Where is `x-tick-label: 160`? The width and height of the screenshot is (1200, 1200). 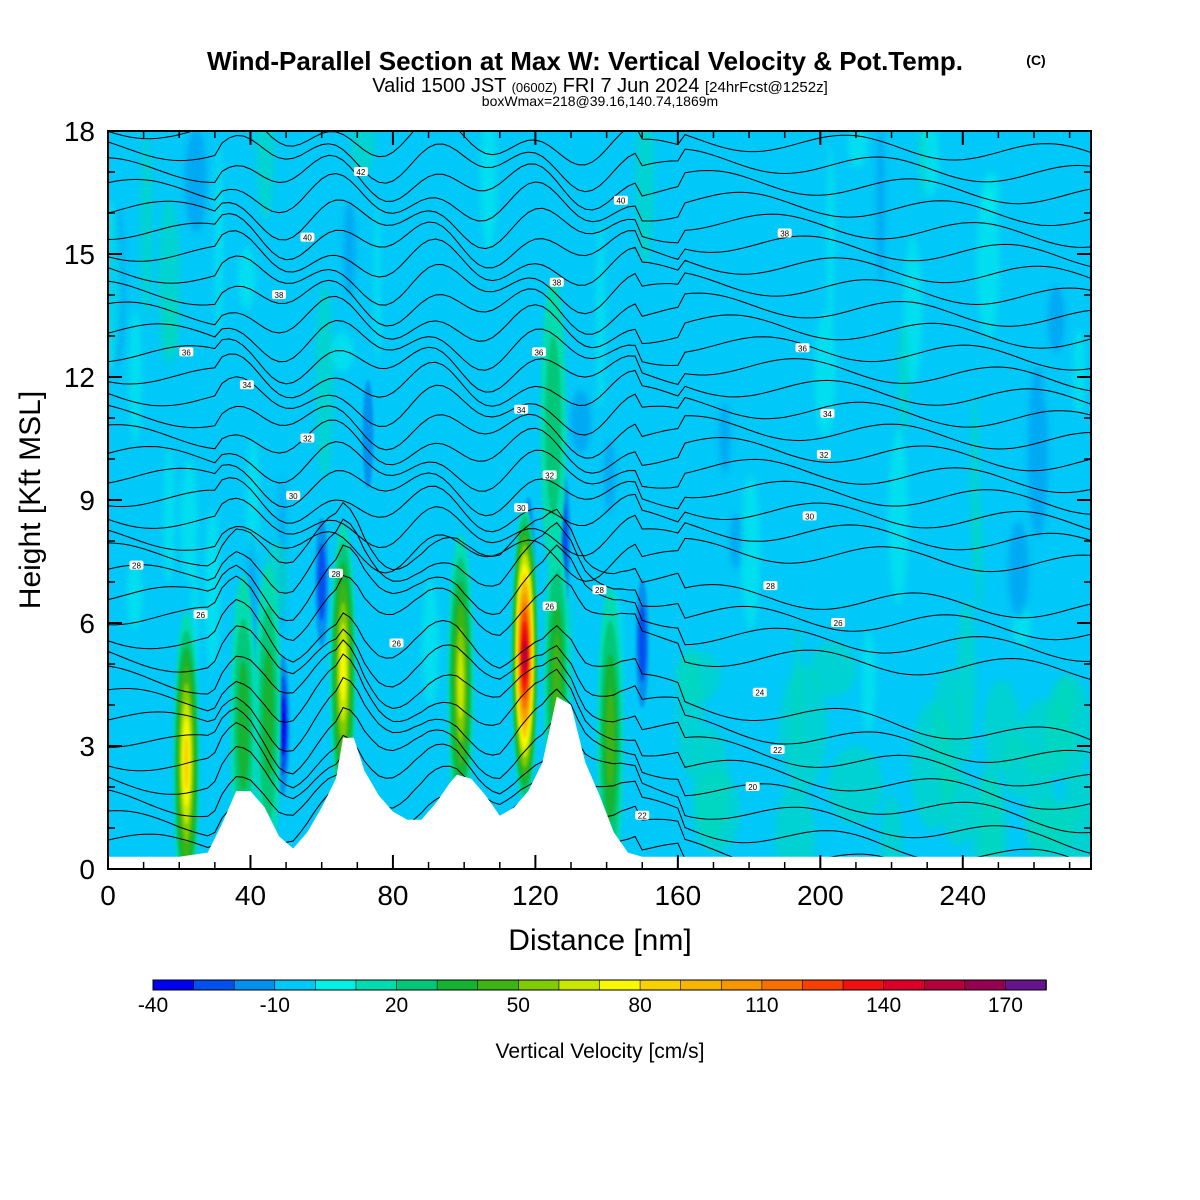 x-tick-label: 160 is located at coordinates (677, 895).